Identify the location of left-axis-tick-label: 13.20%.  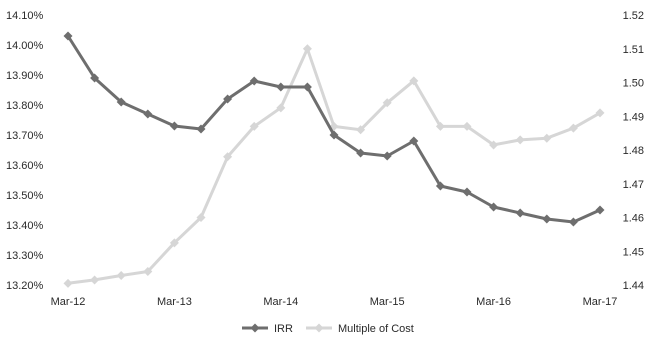
(25, 286).